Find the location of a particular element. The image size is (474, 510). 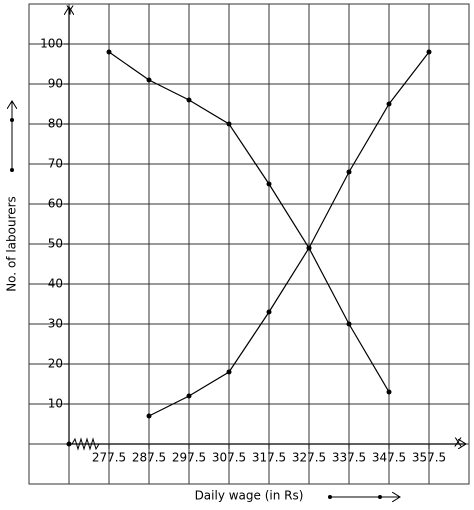

y-tick-label: 30 is located at coordinates (55, 324).